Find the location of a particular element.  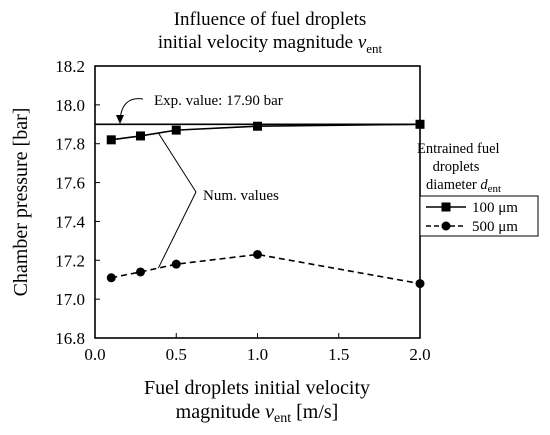

legend-title-variable: d is located at coordinates (484, 185).